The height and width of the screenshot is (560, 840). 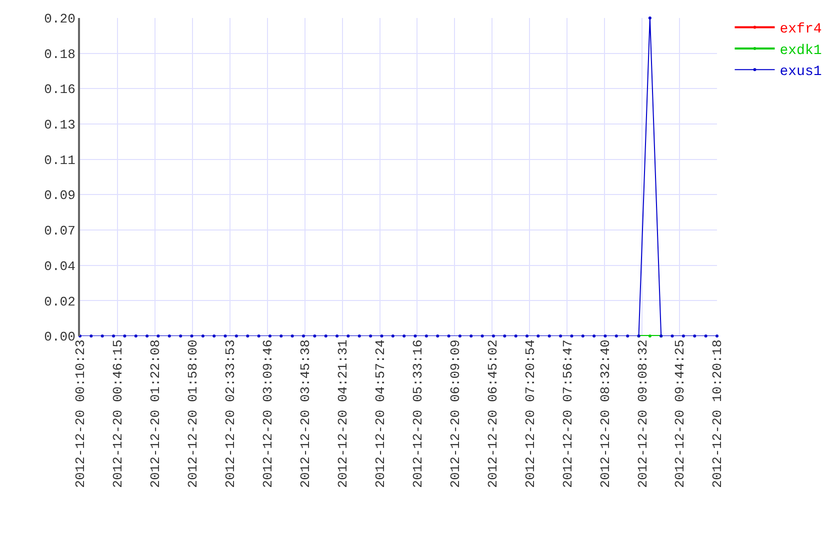 I want to click on x-tick-label: 2012-12-20 01:58:00, so click(x=193, y=414).